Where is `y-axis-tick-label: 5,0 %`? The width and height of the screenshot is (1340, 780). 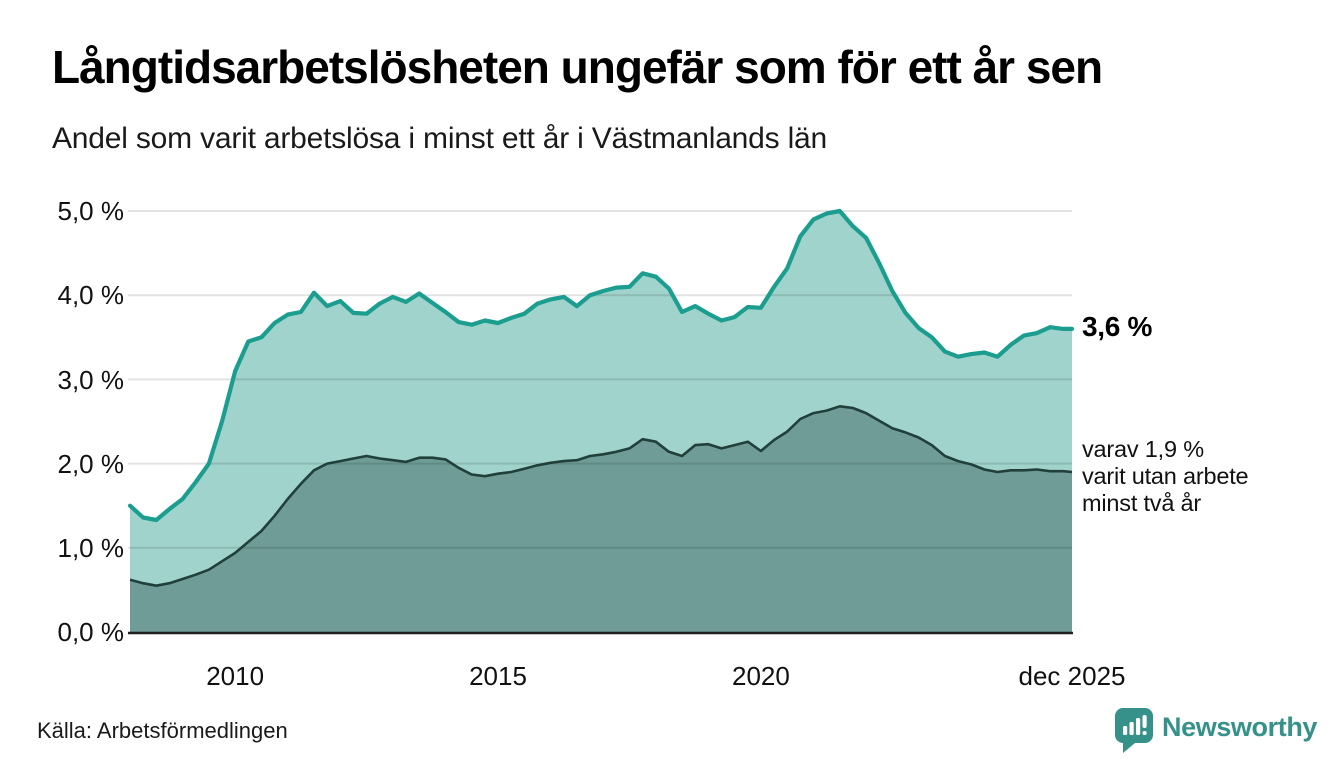 y-axis-tick-label: 5,0 % is located at coordinates (91, 211).